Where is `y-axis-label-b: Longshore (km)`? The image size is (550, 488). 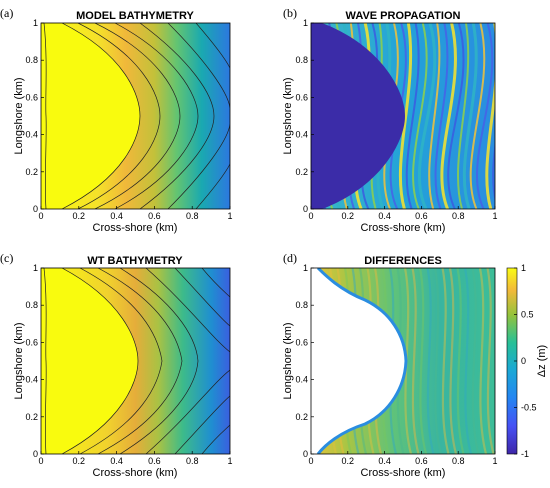 y-axis-label-b: Longshore (km) is located at coordinates (288, 115).